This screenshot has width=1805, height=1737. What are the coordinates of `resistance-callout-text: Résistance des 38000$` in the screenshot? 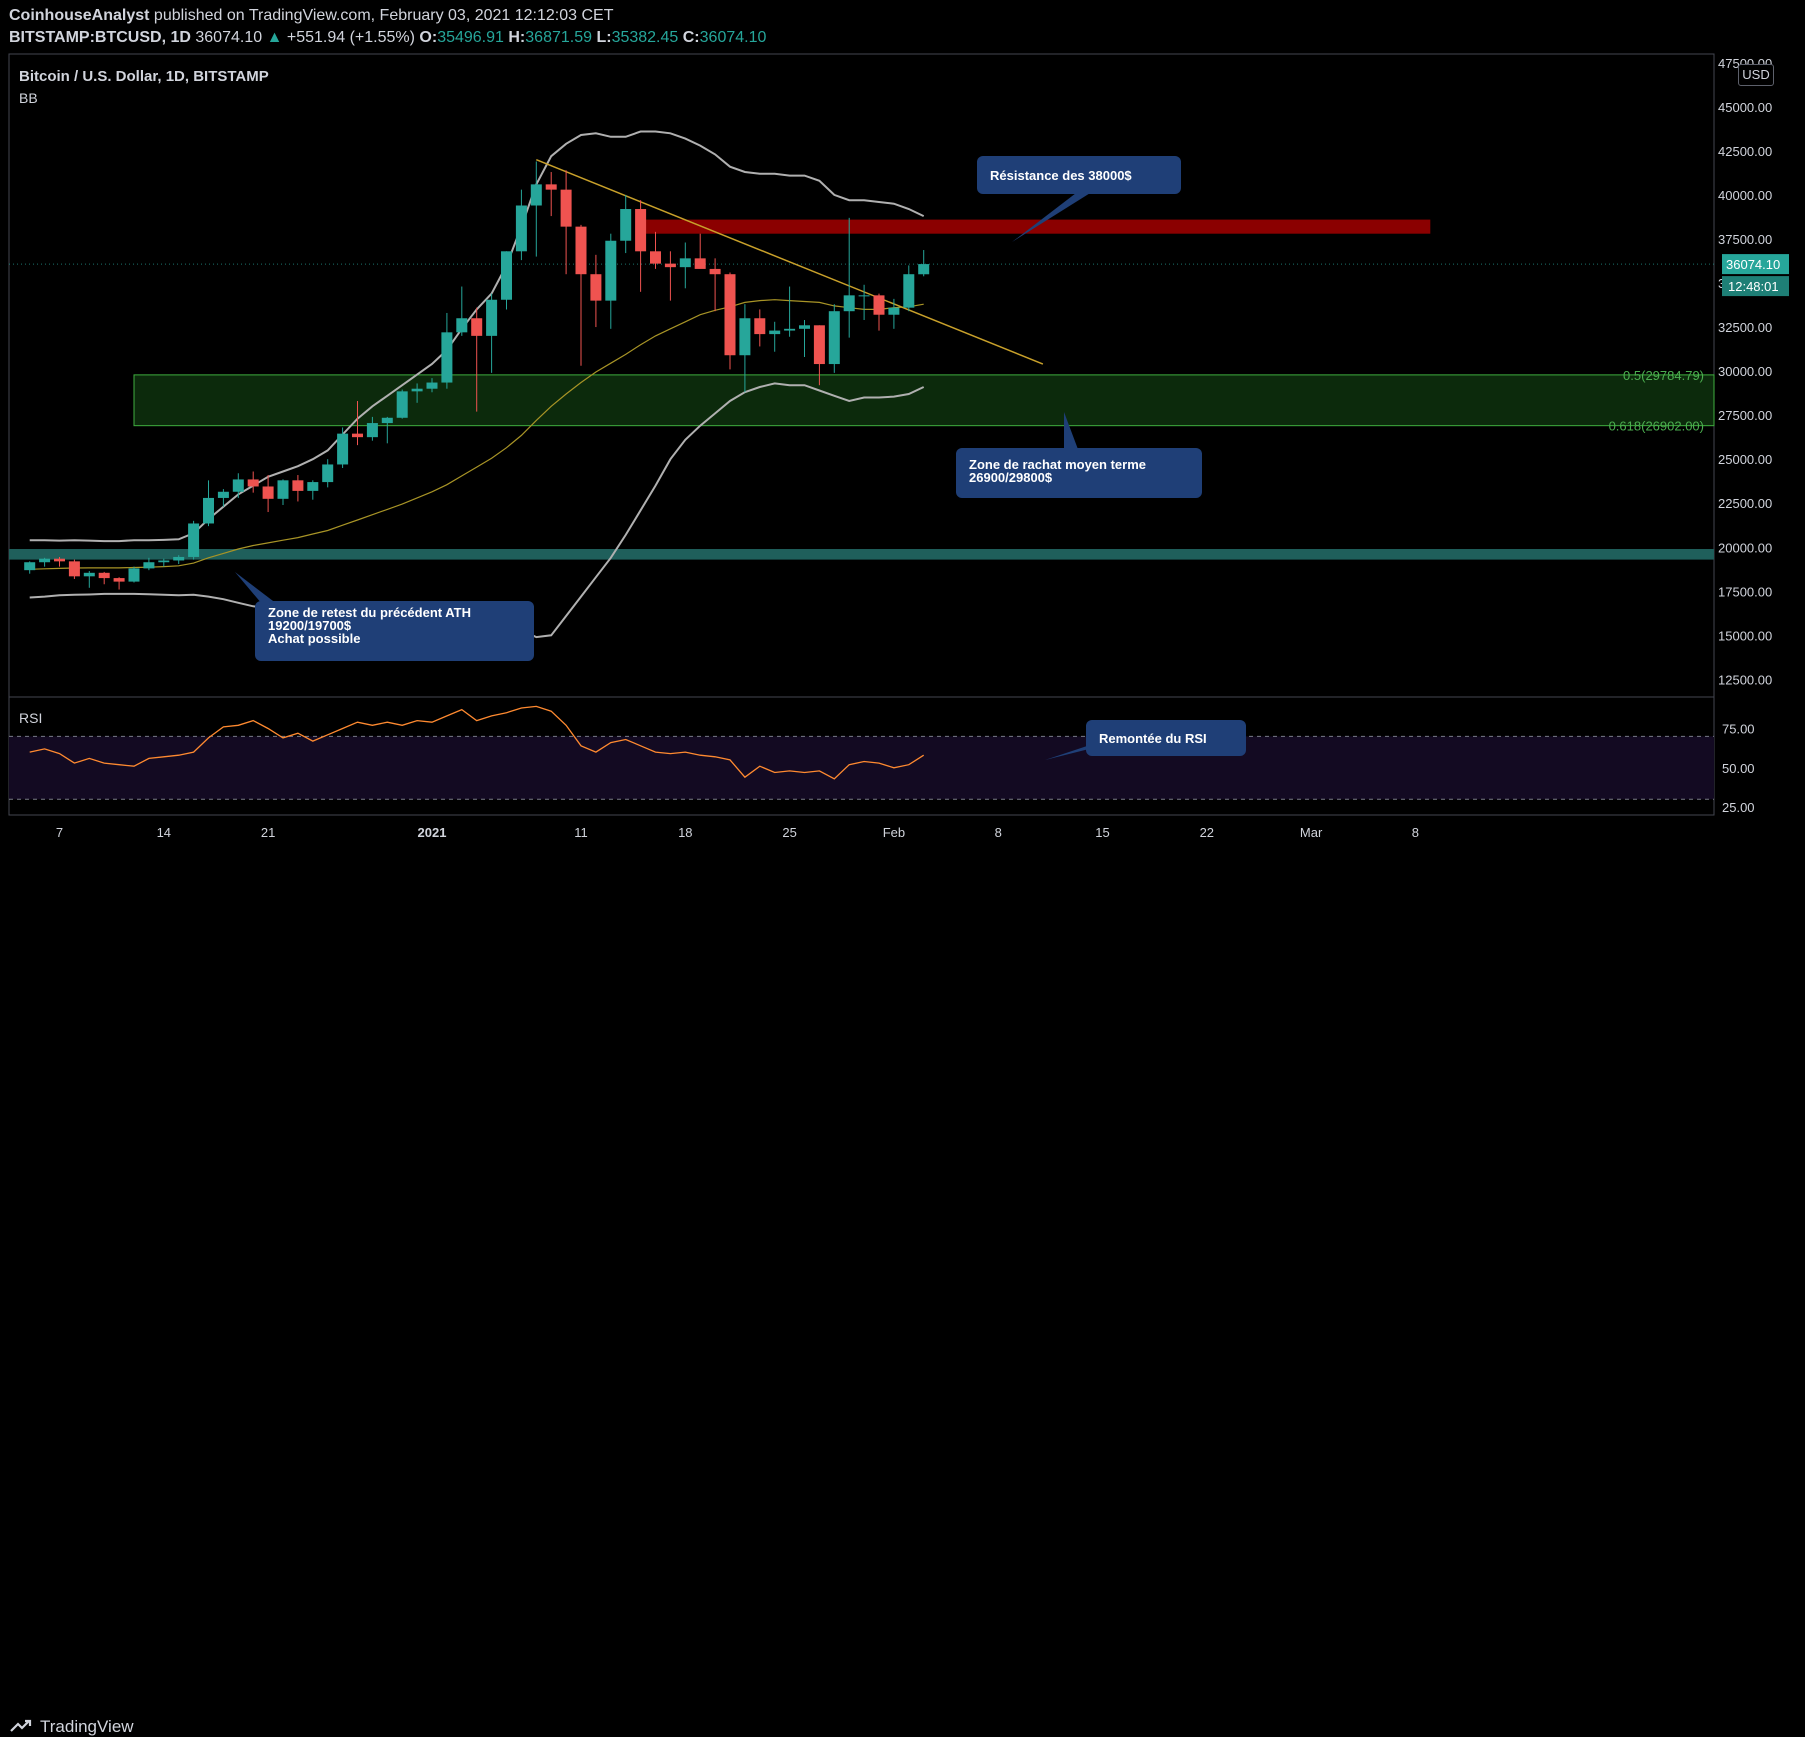 It's located at (1061, 175).